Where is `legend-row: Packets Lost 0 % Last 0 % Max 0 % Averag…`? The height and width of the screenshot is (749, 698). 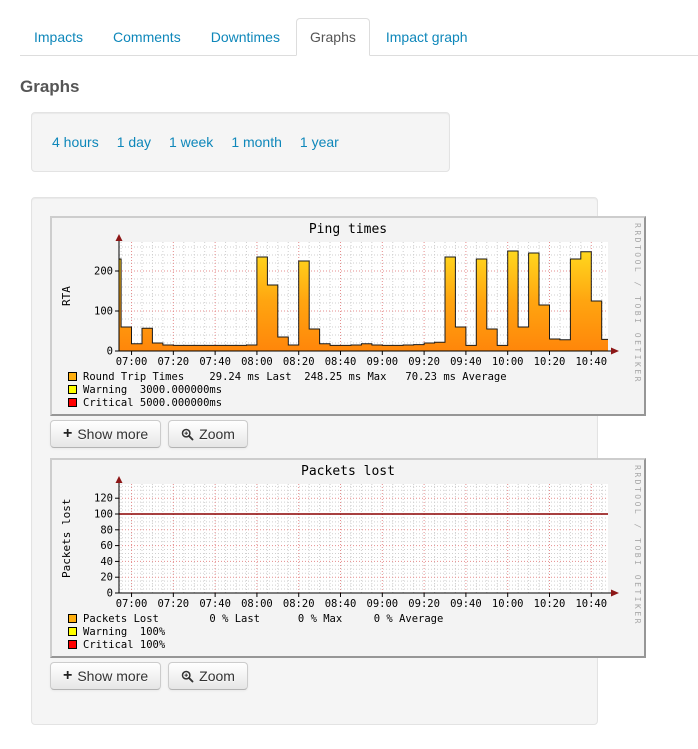 legend-row: Packets Lost 0 % Last 0 % Max 0 % Averag… is located at coordinates (255, 618).